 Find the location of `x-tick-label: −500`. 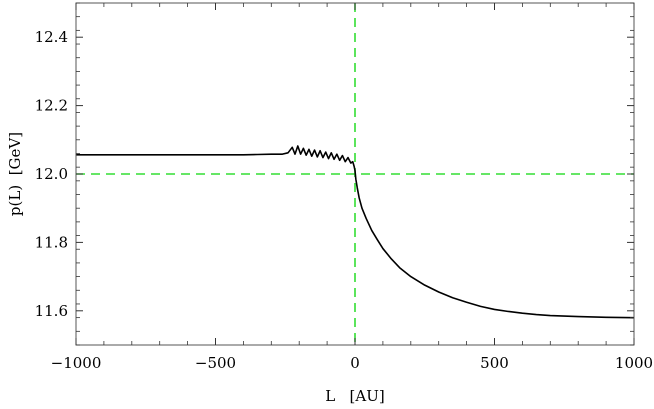

x-tick-label: −500 is located at coordinates (215, 363).